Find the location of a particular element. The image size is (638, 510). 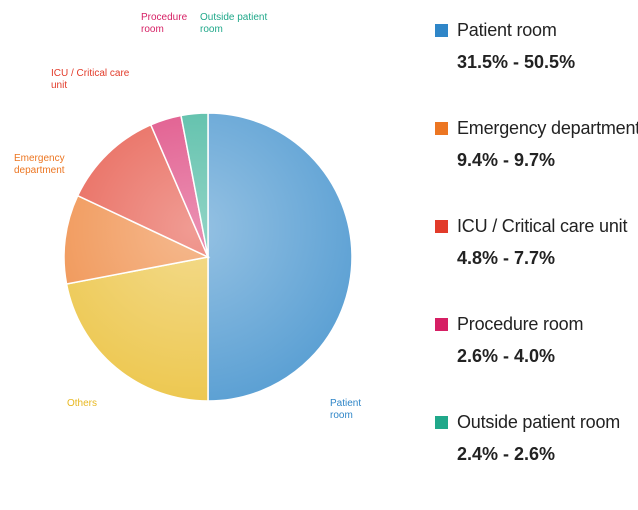

legend-label: Emergency department is located at coordinates (547, 128).